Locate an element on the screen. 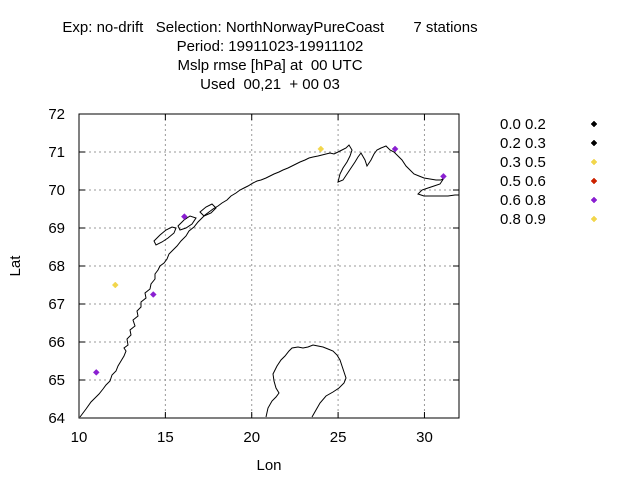  y-tick-label: 70 is located at coordinates (56, 190).